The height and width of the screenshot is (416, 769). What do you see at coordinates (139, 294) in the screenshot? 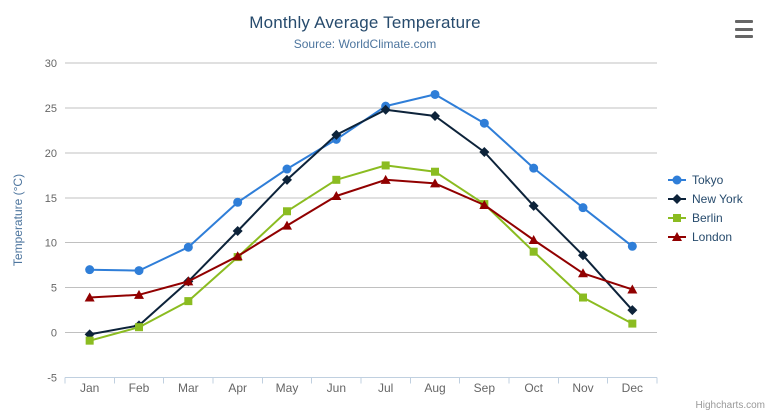
I see `data-point-london-Feb` at bounding box center [139, 294].